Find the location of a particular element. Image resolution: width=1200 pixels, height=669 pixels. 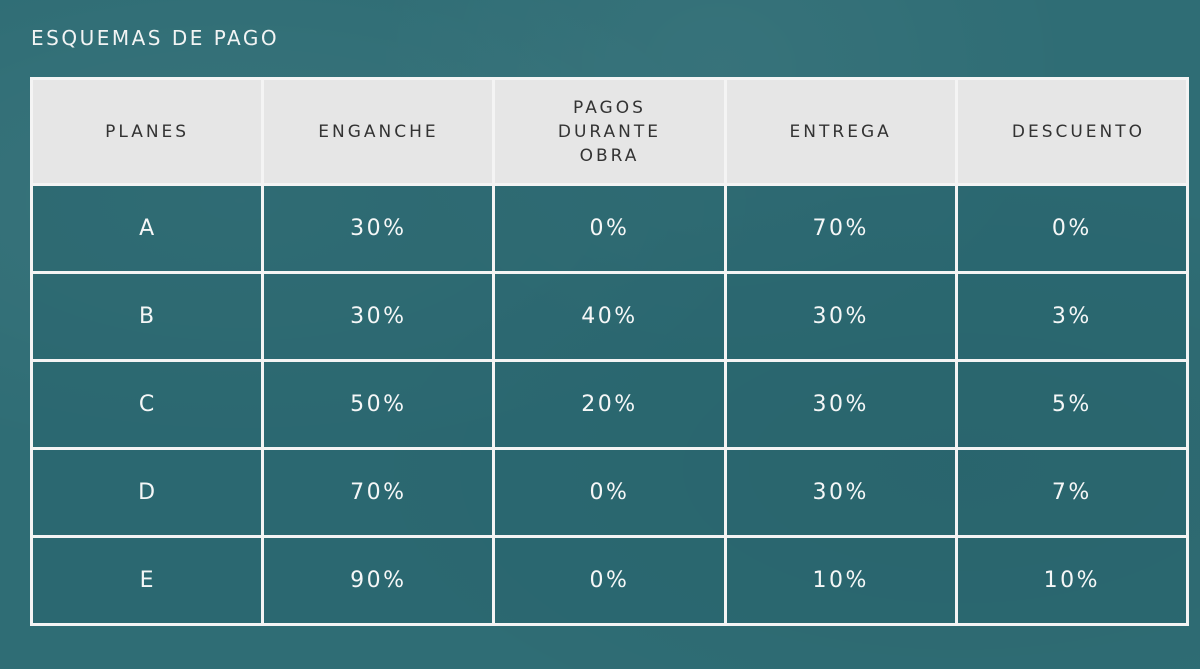

entrega-cell: 70% is located at coordinates (840, 228).